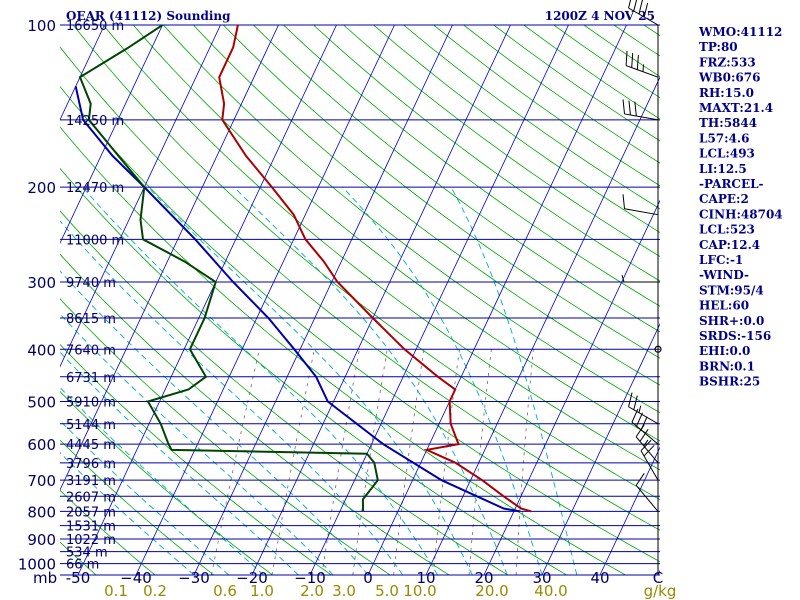  Describe the element at coordinates (41, 445) in the screenshot. I see `pressure-tick-label: 600` at that location.